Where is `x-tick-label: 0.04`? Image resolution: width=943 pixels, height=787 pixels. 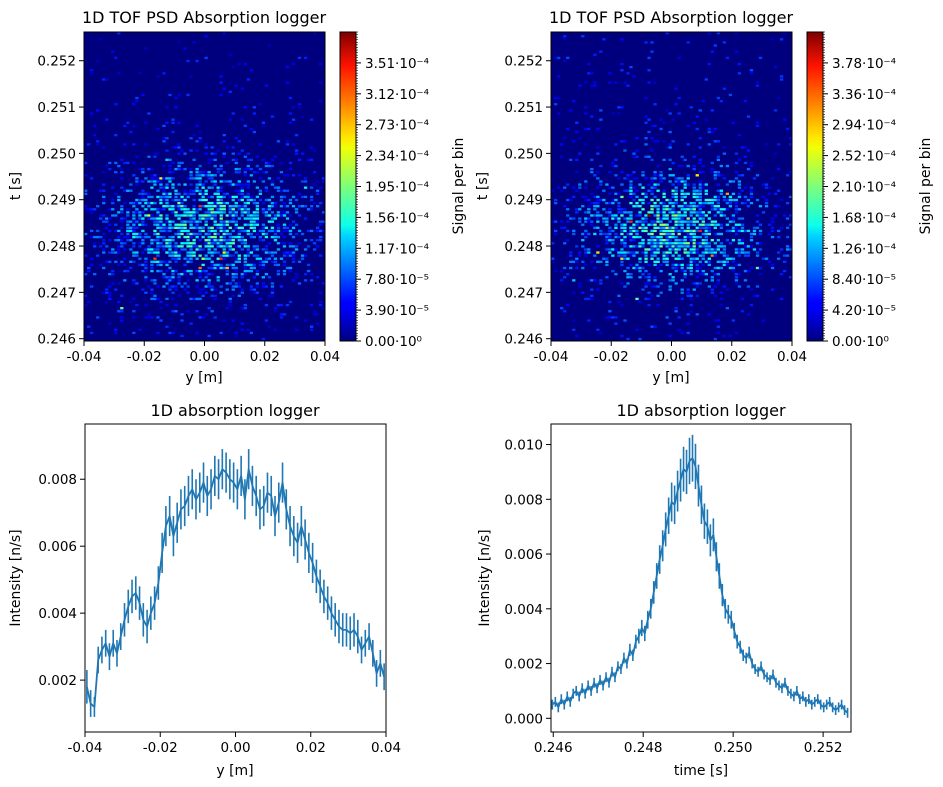 x-tick-label: 0.04 is located at coordinates (325, 357).